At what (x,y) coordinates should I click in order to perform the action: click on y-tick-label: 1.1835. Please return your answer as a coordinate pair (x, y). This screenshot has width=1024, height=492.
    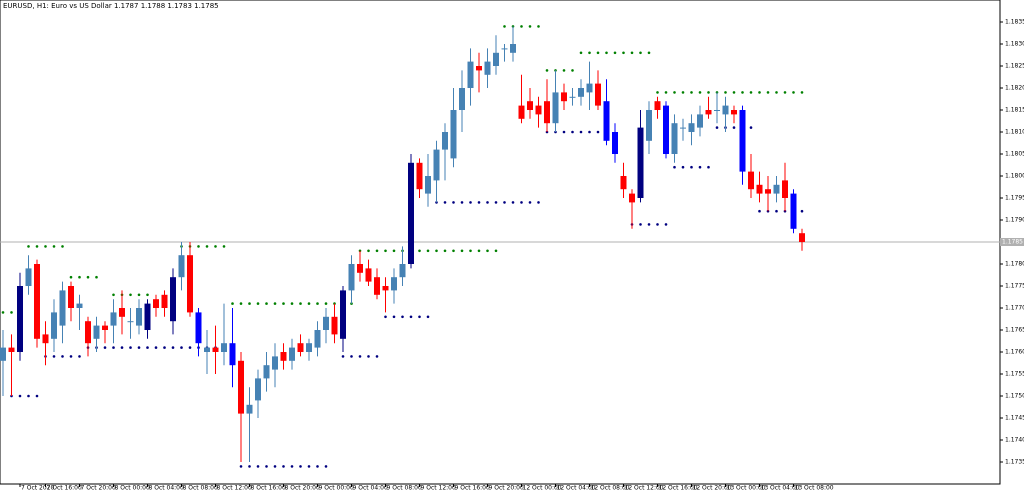
    Looking at the image, I should click on (1014, 22).